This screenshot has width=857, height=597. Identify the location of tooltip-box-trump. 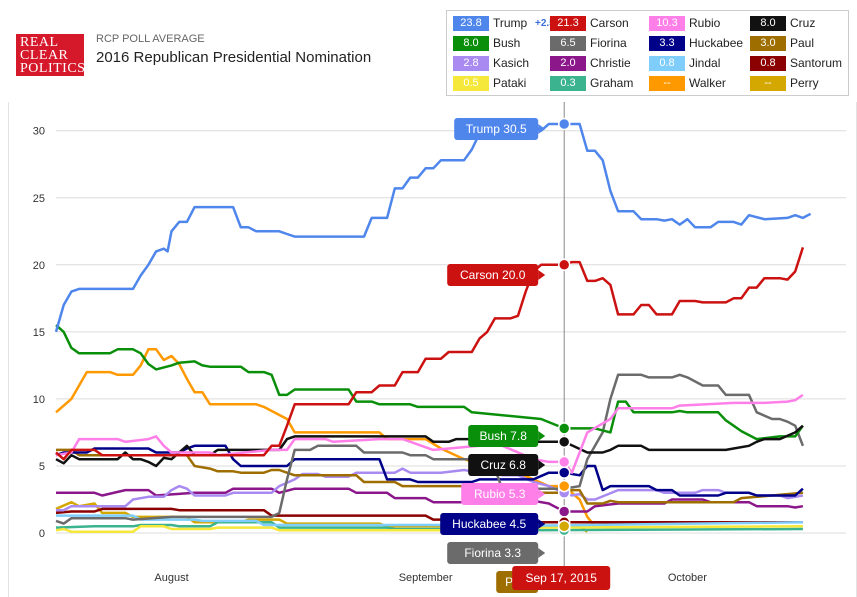
(496, 129).